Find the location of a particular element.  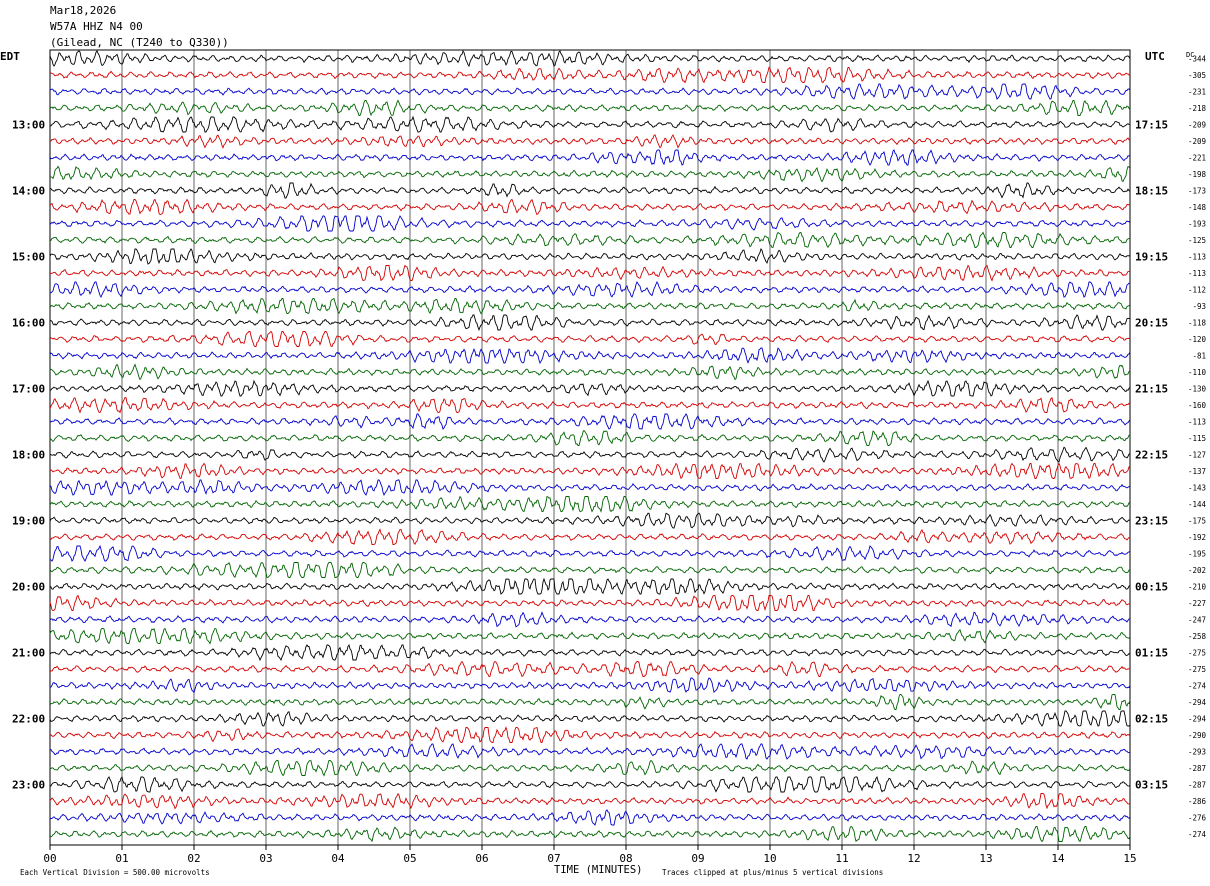

dc-offset-label: -127 is located at coordinates (1197, 455).